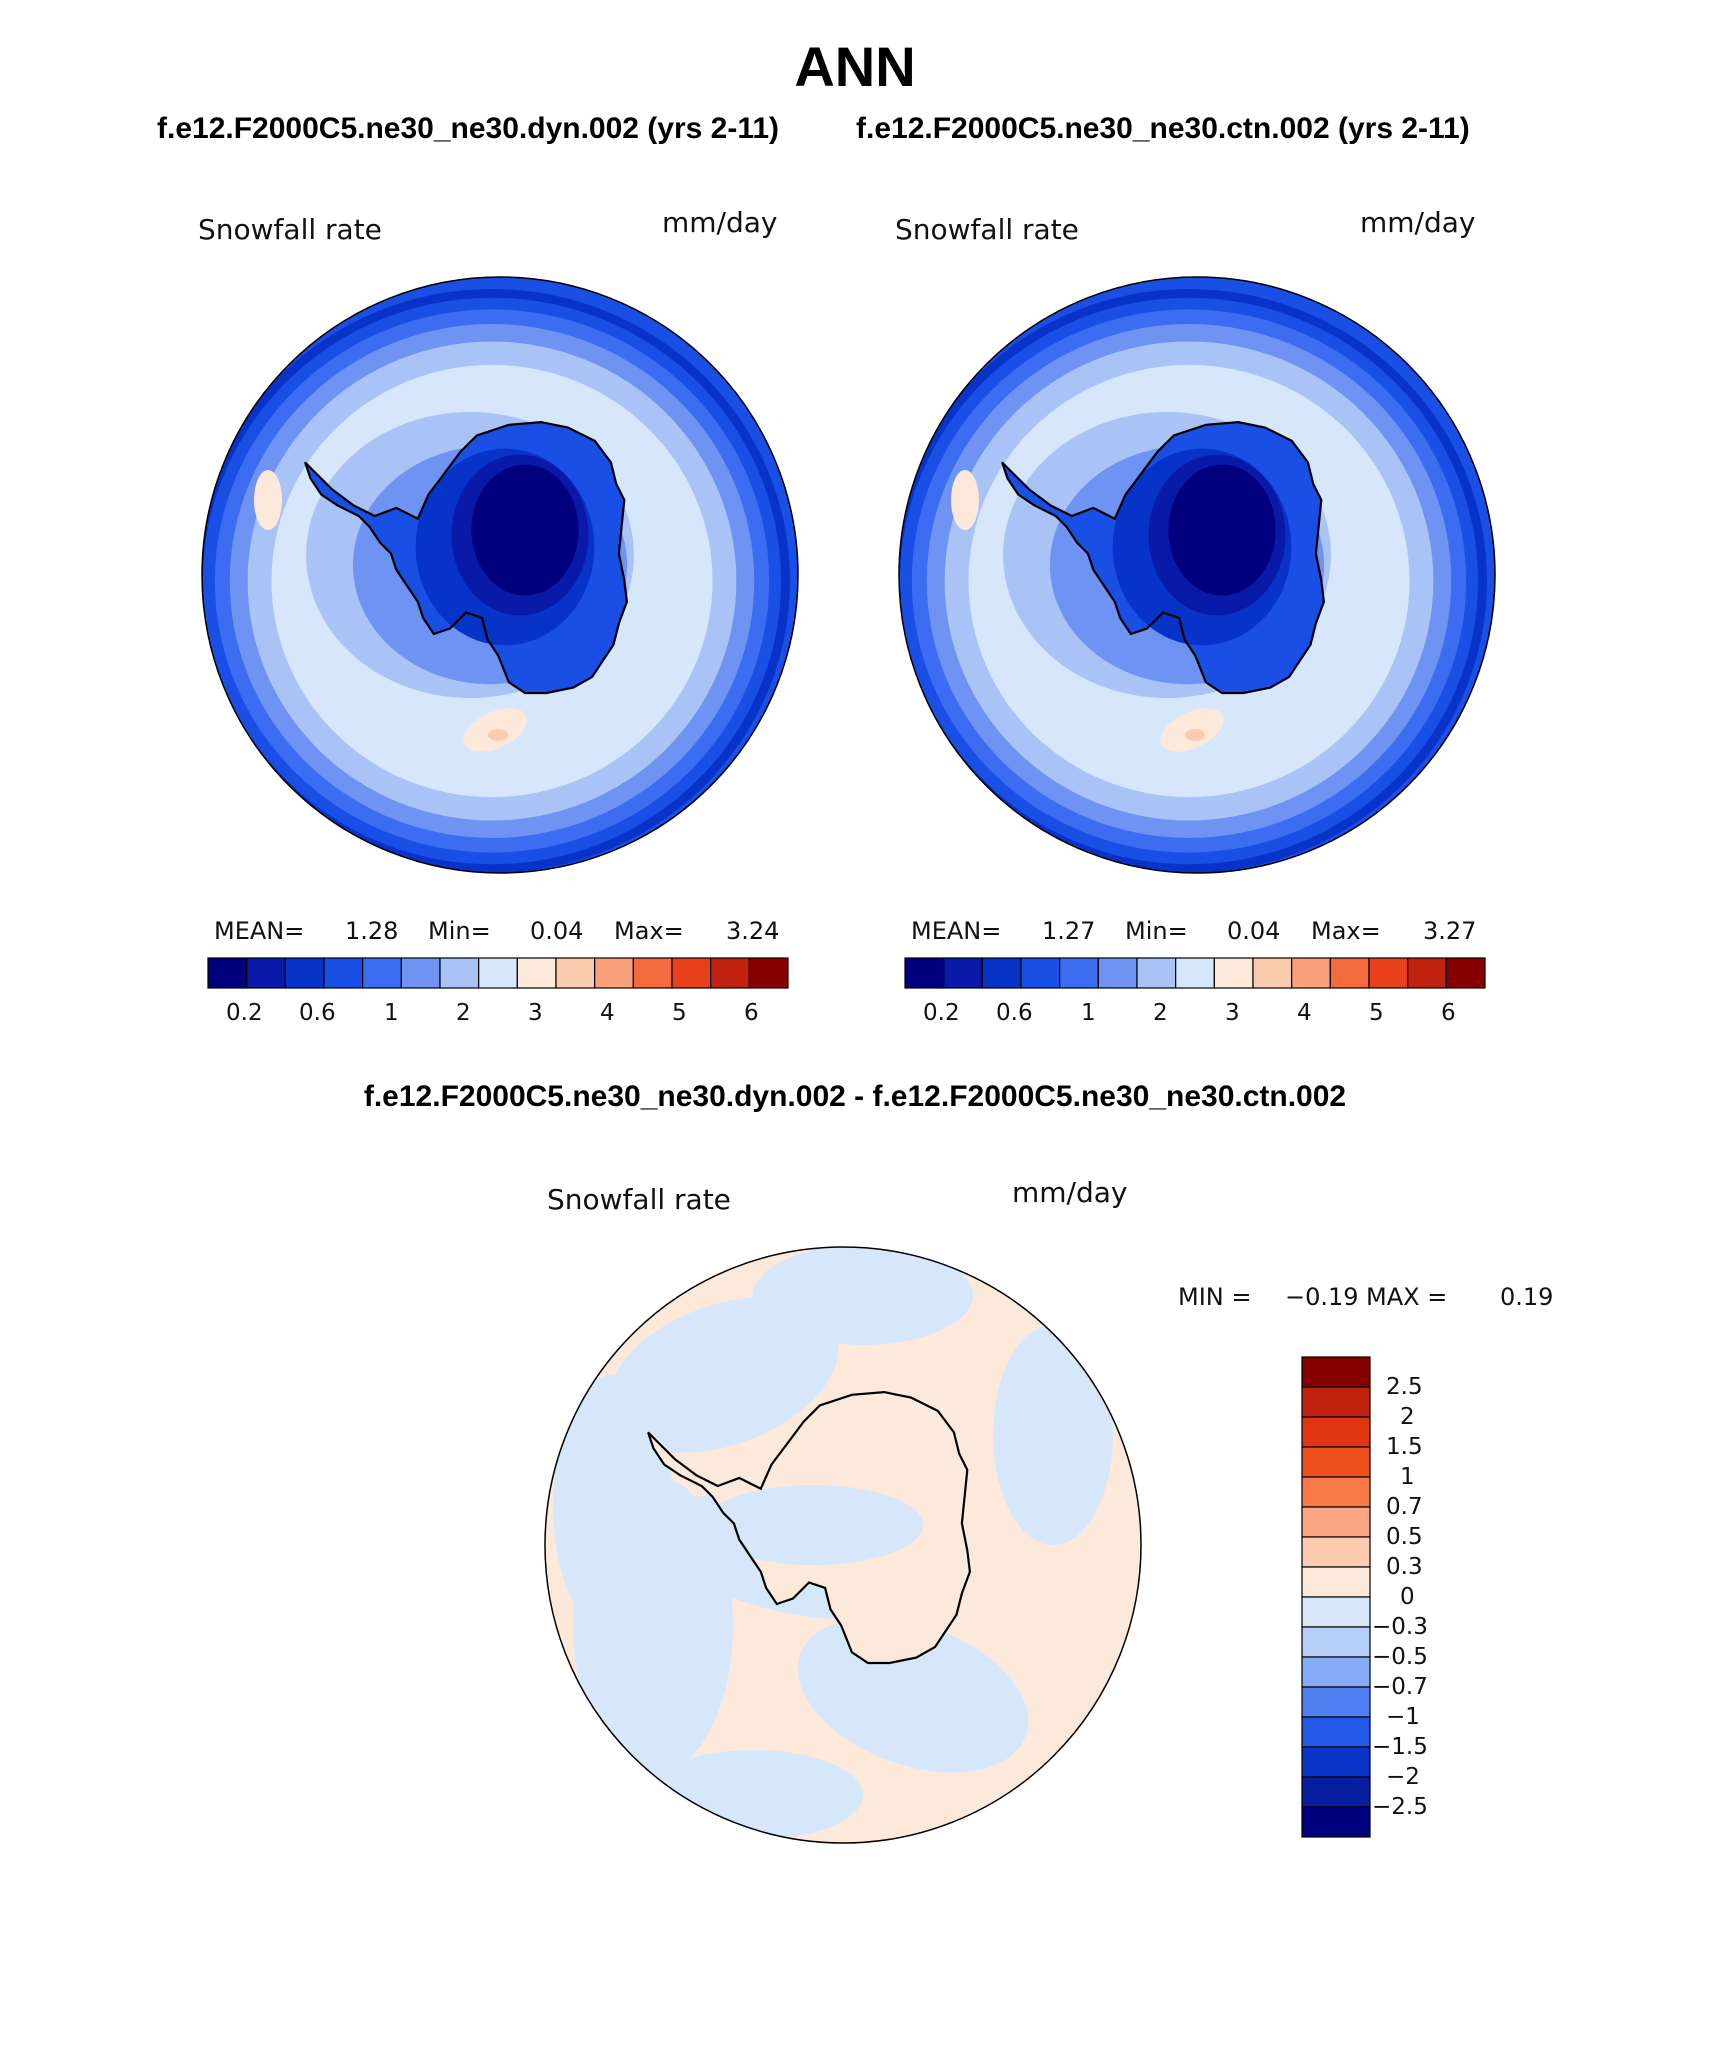 The width and height of the screenshot is (1710, 2061). Describe the element at coordinates (244, 1013) in the screenshot. I see `panel1-cb-tick: 0.2` at that location.